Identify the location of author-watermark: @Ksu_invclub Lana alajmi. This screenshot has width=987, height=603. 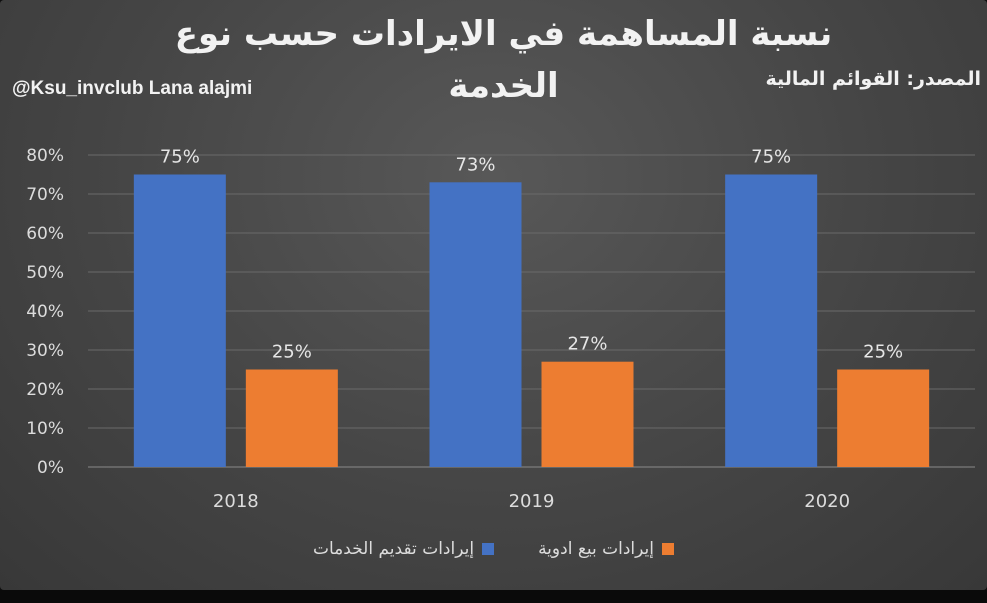
(132, 88).